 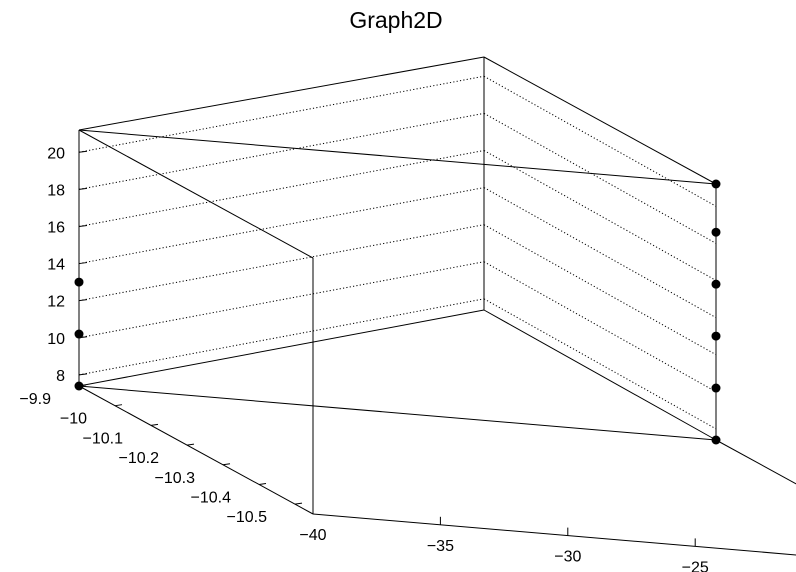 What do you see at coordinates (175, 478) in the screenshot?
I see `x-tick-label: −10.3` at bounding box center [175, 478].